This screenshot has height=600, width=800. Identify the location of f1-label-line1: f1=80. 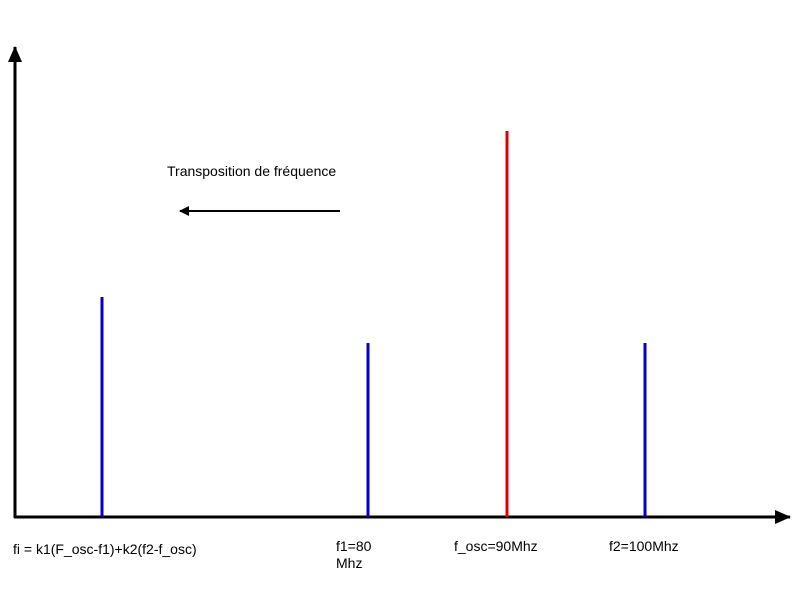
(354, 546).